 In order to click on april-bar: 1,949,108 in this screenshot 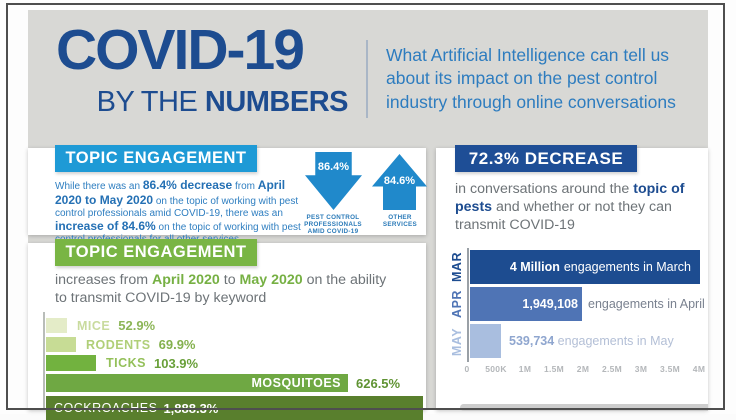, I will do `click(526, 304)`.